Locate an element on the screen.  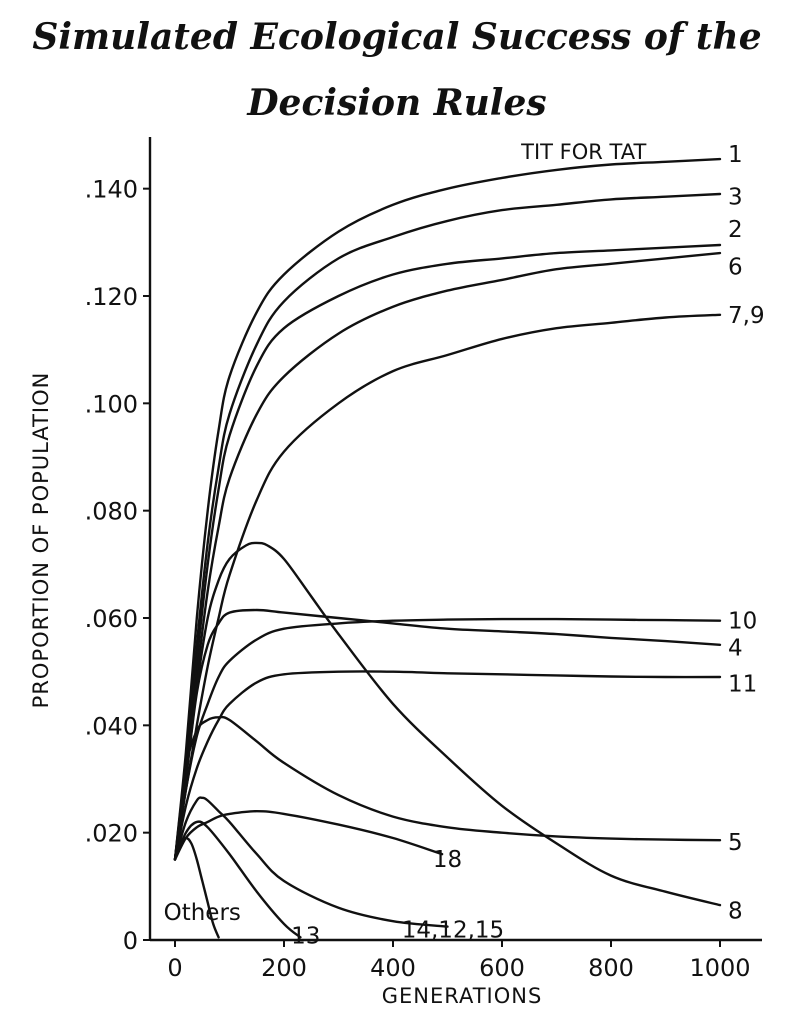
x-tick-label: 200 is located at coordinates (284, 968).